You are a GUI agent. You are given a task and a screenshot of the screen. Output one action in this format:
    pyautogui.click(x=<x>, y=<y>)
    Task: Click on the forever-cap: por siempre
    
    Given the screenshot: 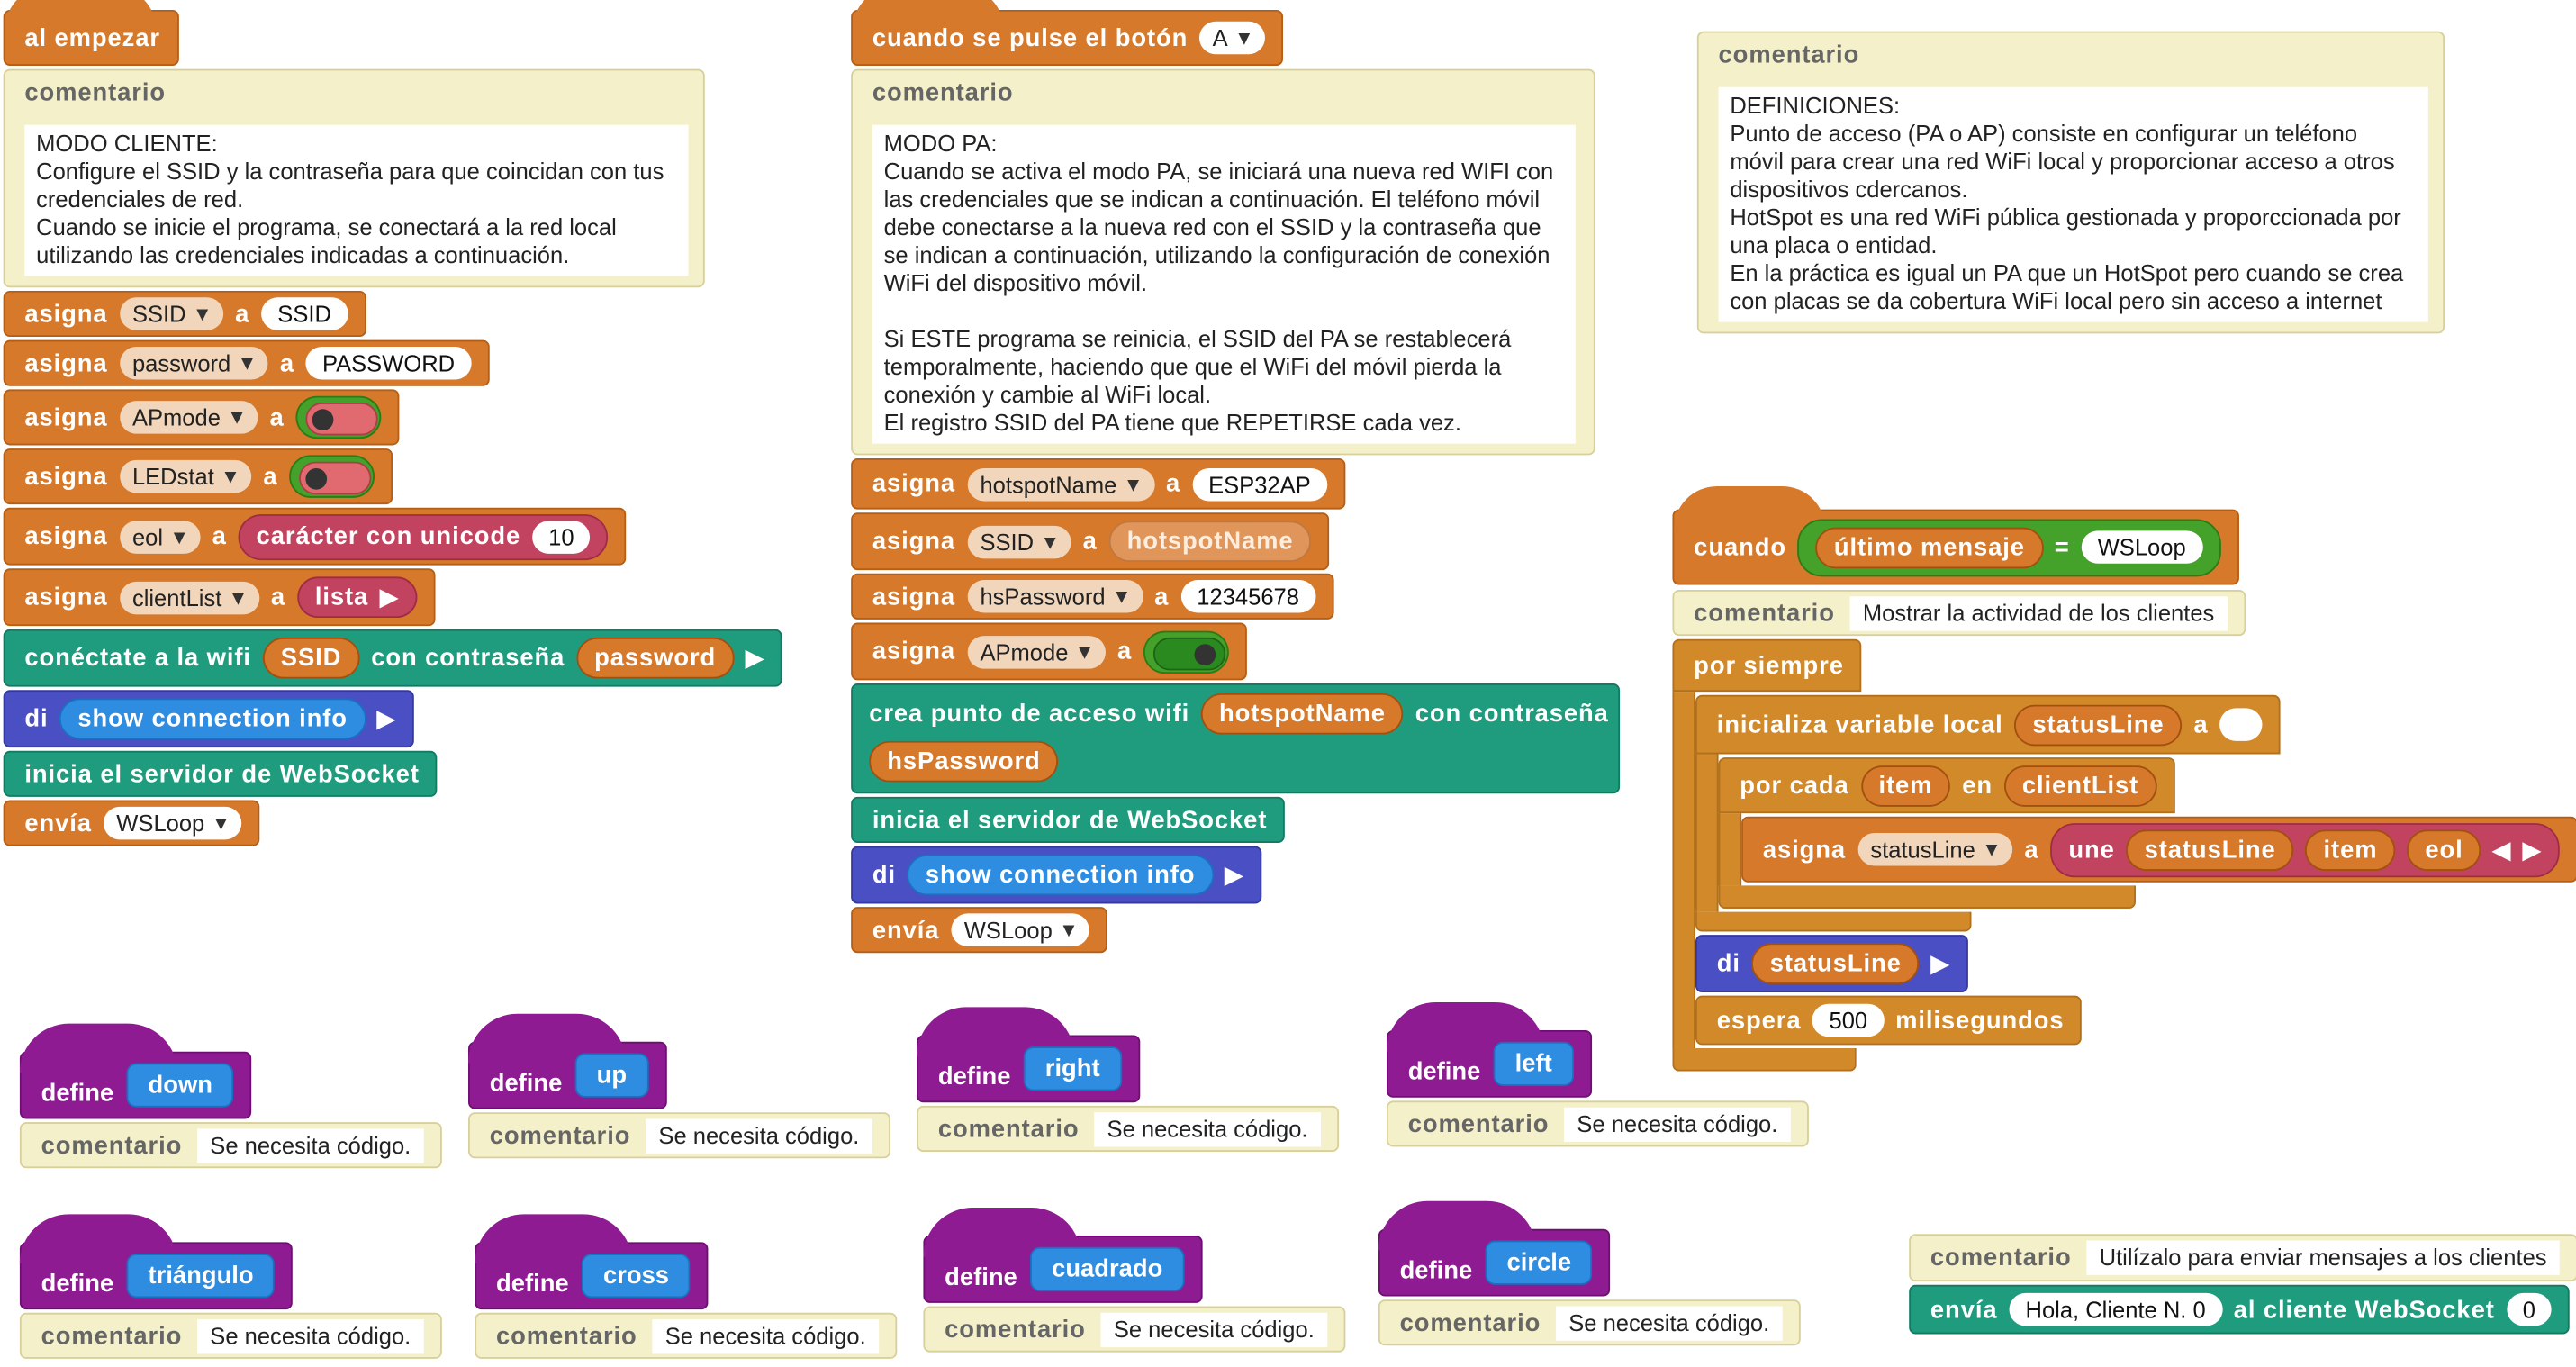 What is the action you would take?
    pyautogui.click(x=1767, y=665)
    